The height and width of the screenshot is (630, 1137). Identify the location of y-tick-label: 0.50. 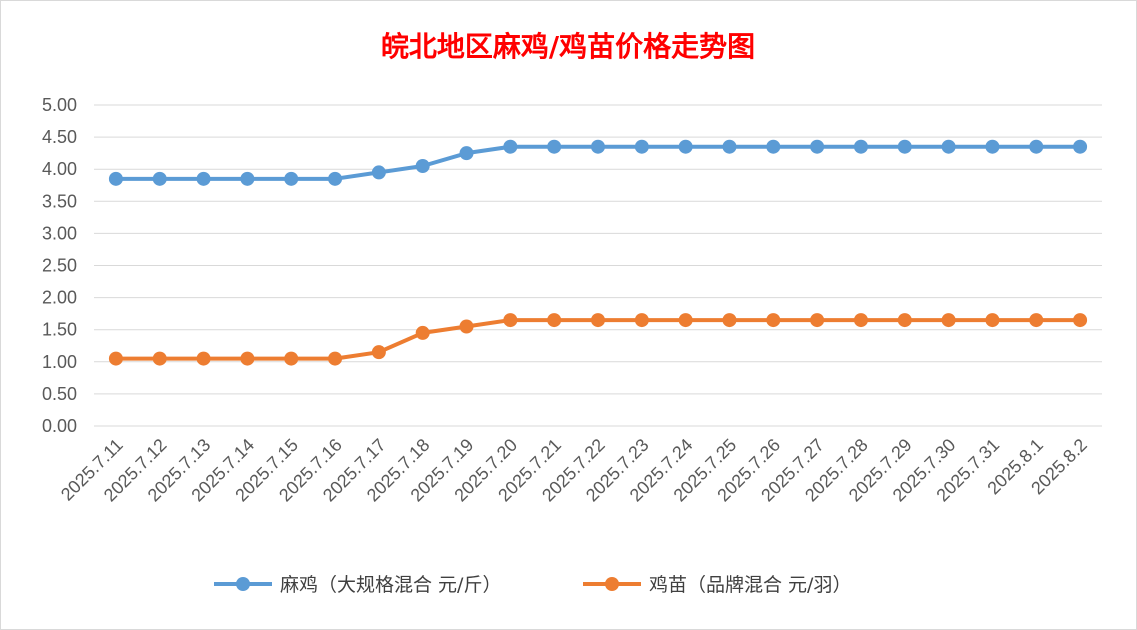
(59, 394).